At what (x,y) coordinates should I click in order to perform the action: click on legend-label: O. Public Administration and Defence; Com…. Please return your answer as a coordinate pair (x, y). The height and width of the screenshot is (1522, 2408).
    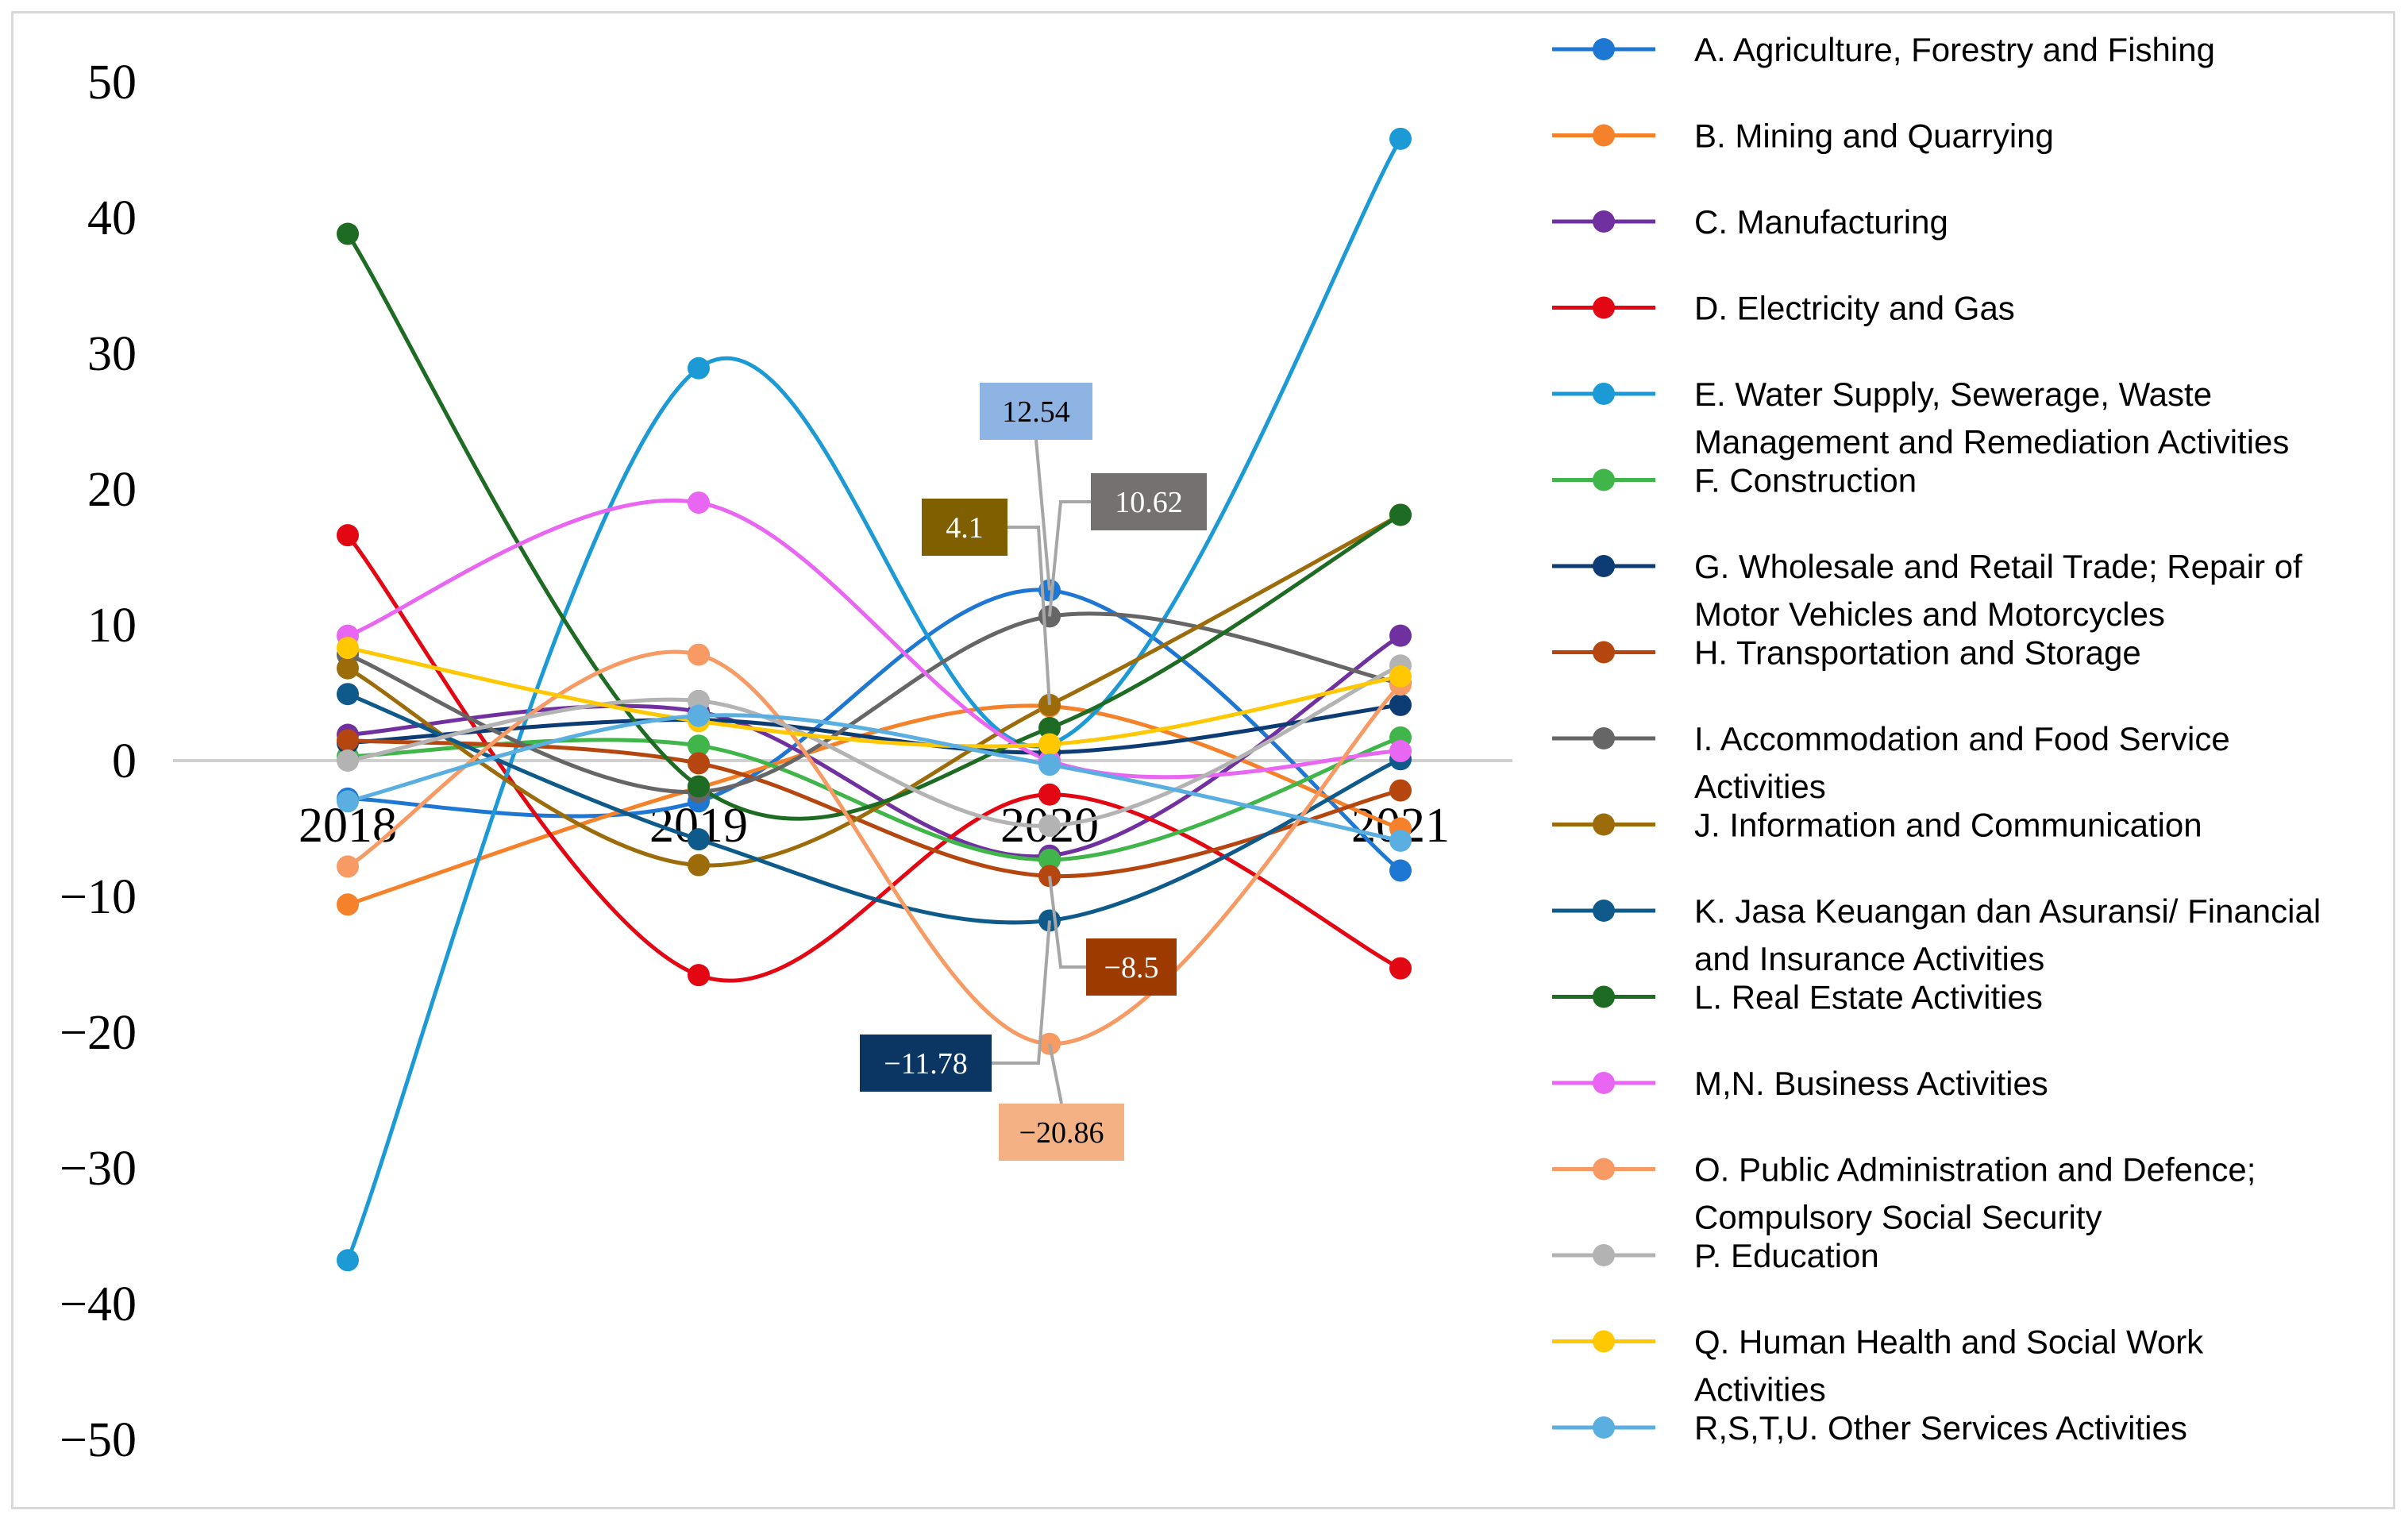
    Looking at the image, I should click on (1975, 1193).